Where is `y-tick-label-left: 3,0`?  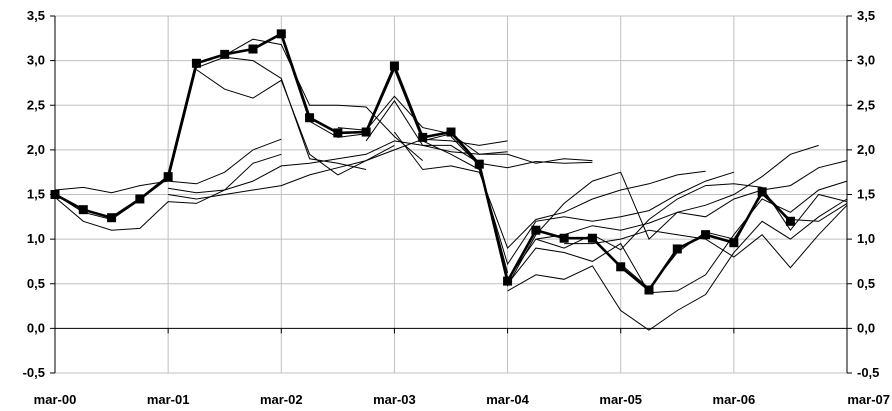 y-tick-label-left: 3,0 is located at coordinates (36, 60).